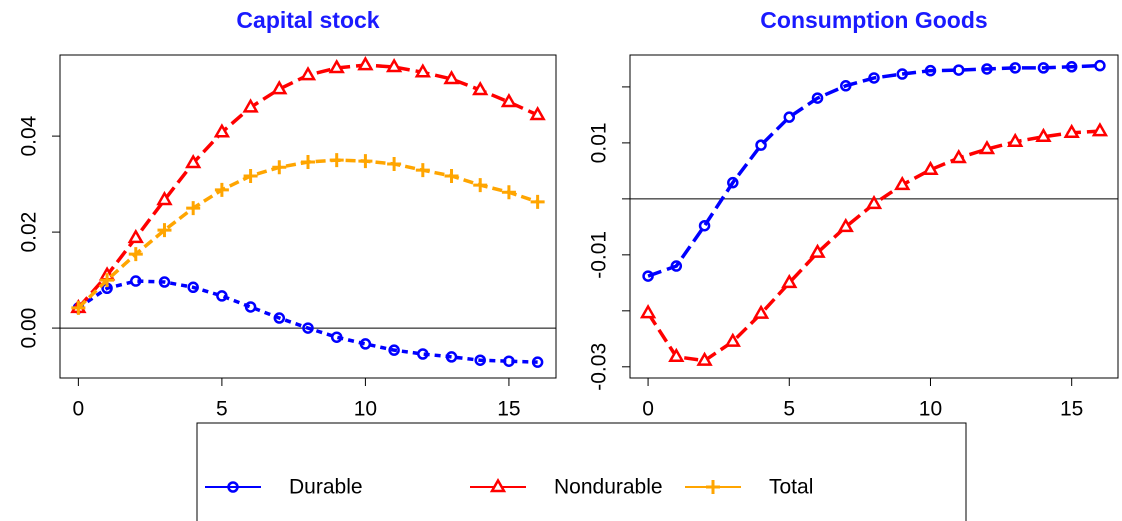 This screenshot has width=1122, height=521. I want to click on chart-title: Capital stock, so click(307, 20).